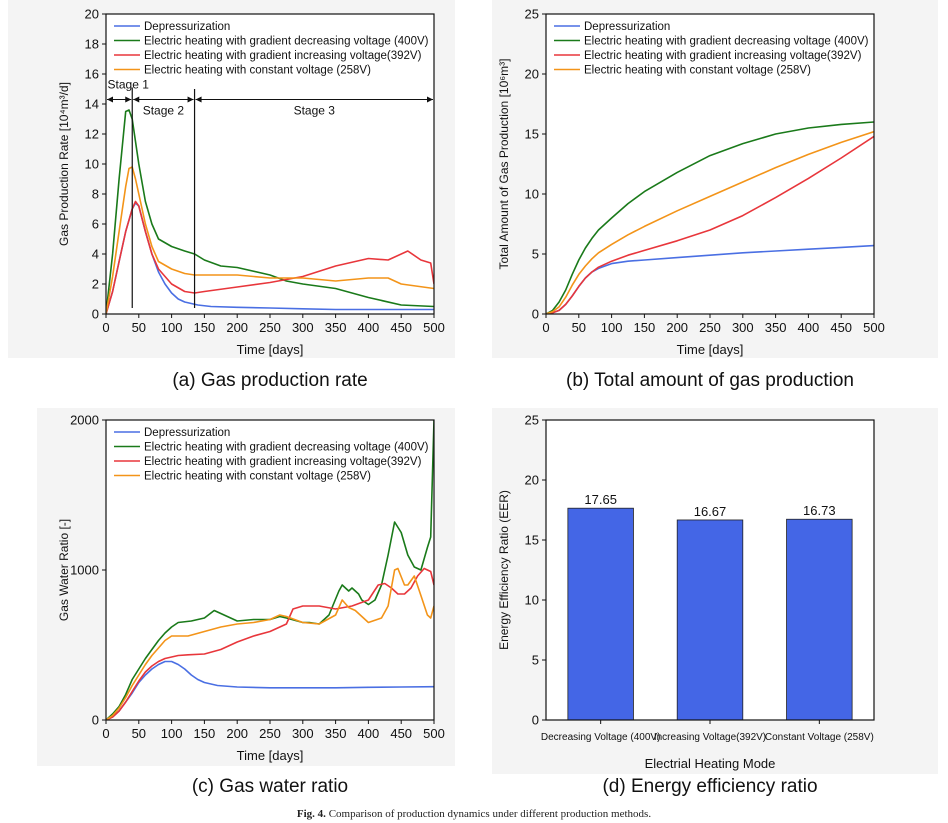 The height and width of the screenshot is (823, 948). Describe the element at coordinates (95, 224) in the screenshot. I see `y-tick-label: 6` at that location.